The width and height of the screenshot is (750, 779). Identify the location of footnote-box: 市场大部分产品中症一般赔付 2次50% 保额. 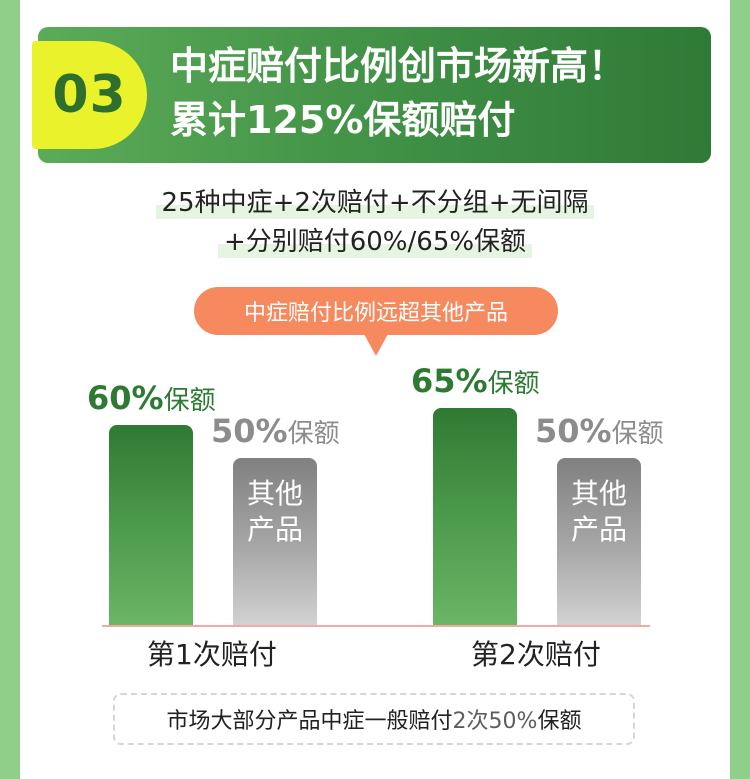
(374, 719).